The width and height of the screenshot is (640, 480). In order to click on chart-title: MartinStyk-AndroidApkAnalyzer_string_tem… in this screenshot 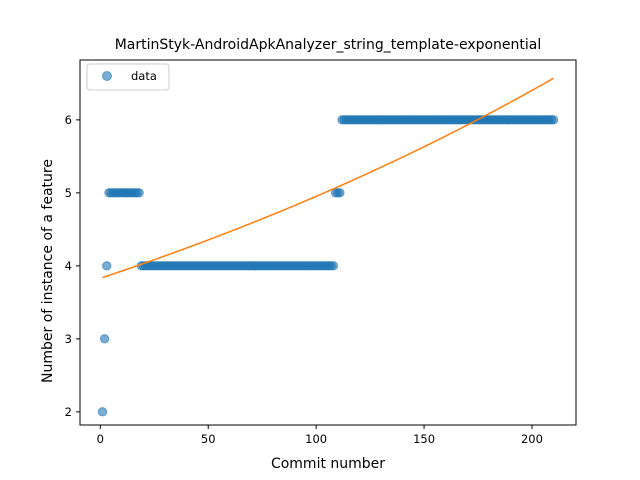, I will do `click(328, 45)`.